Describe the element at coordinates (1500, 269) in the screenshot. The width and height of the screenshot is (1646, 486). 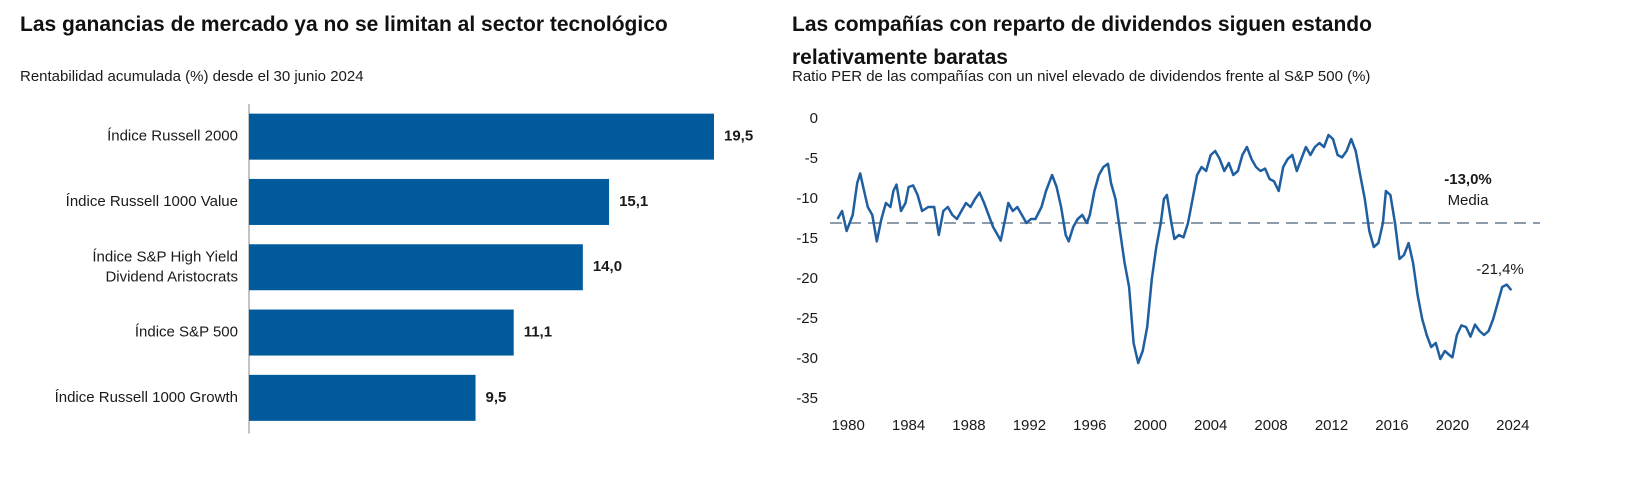
I see `end-label: -21,4%` at that location.